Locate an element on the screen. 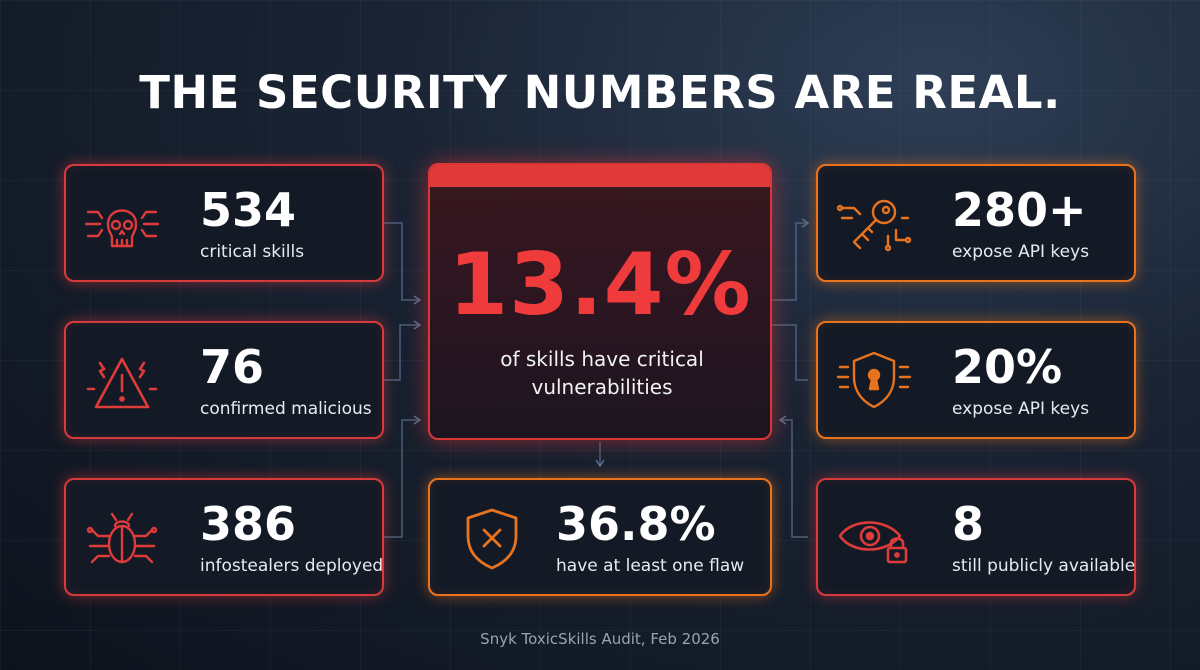  stat-card-at-least-one-flaw: 36.8% have at least one flaw is located at coordinates (600, 537).